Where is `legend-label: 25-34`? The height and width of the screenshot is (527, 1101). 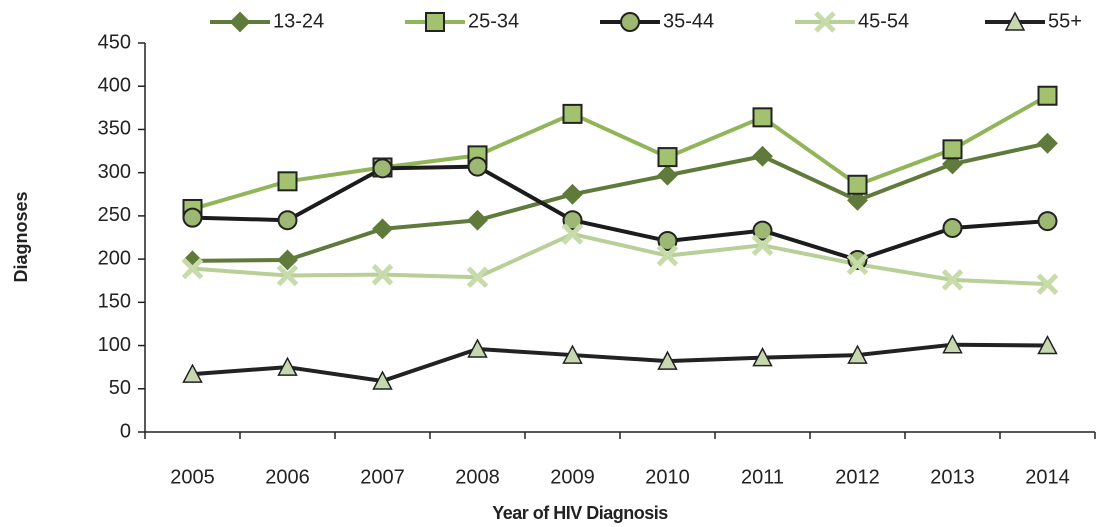 legend-label: 25-34 is located at coordinates (493, 21).